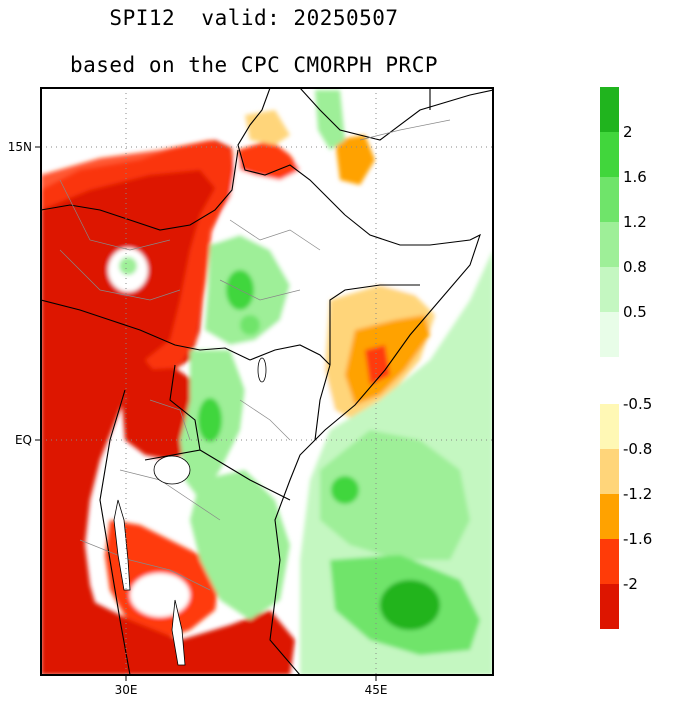  I want to click on colorbar-dry-label: -1.6, so click(637, 539).